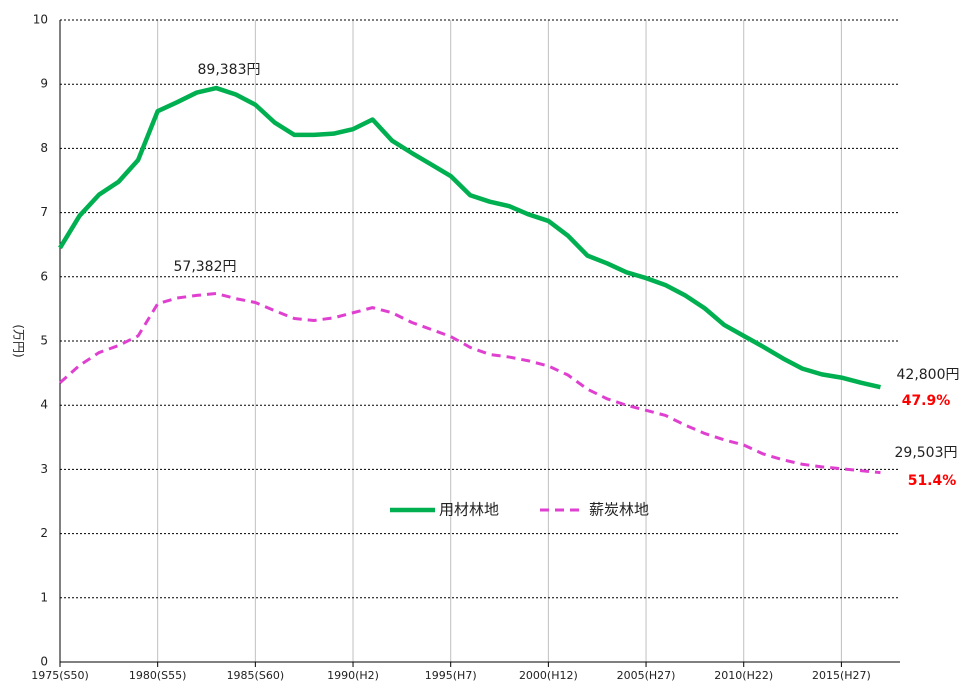  What do you see at coordinates (44, 662) in the screenshot?
I see `y-tick-label: 0` at bounding box center [44, 662].